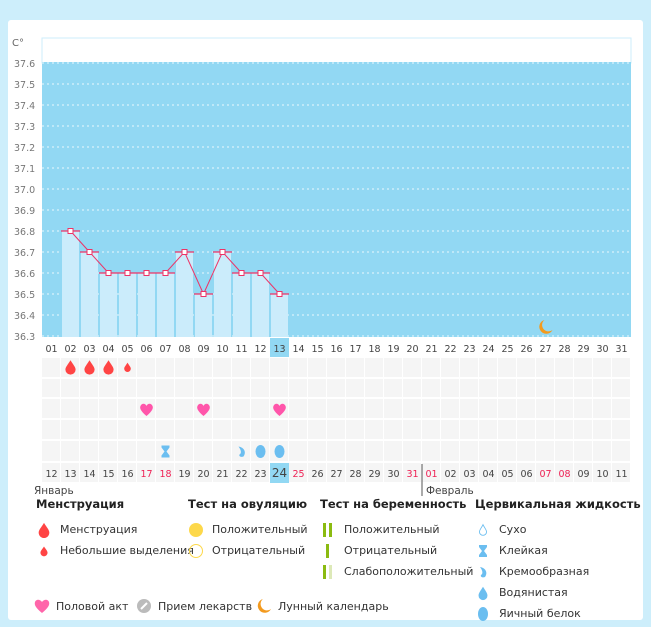 Image resolution: width=651 pixels, height=627 pixels. I want to click on menstruation-icon, so click(70, 367).